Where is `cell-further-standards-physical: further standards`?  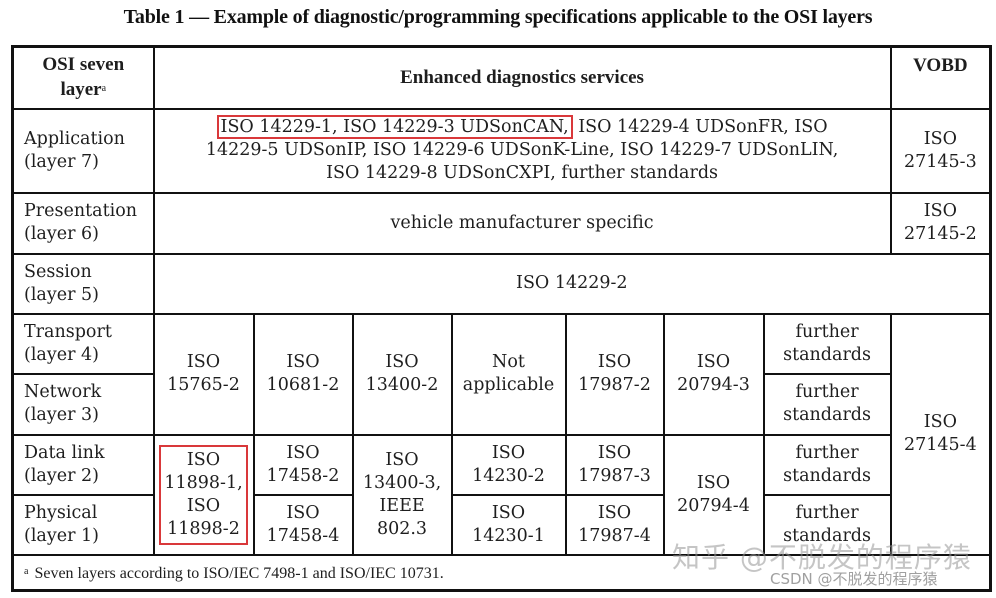 cell-further-standards-physical: further standards is located at coordinates (827, 524).